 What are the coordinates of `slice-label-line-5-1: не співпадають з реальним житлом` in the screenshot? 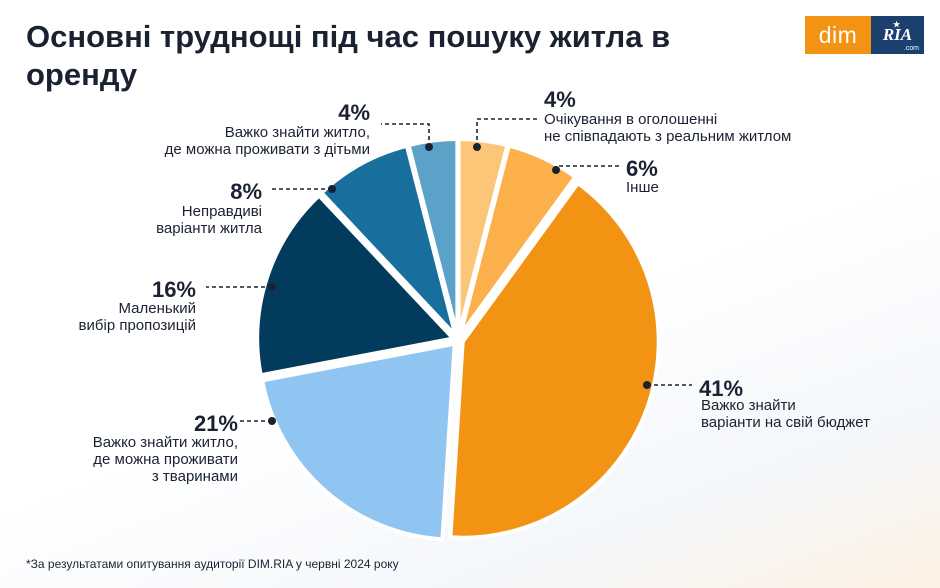 It's located at (667, 136).